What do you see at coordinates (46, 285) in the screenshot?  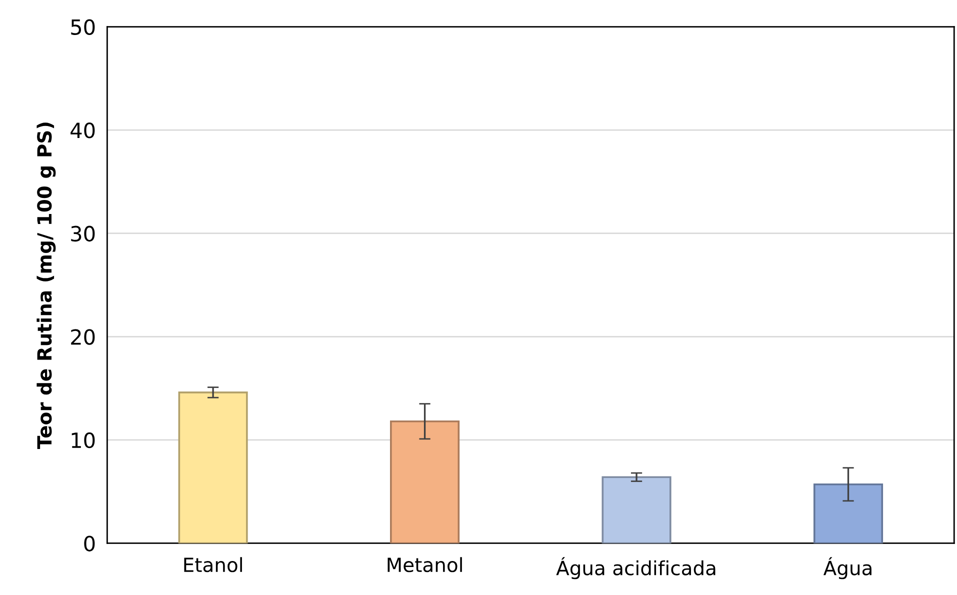 I see `y-axis-title: Teor de Rutina (mg/ 100 g PS)` at bounding box center [46, 285].